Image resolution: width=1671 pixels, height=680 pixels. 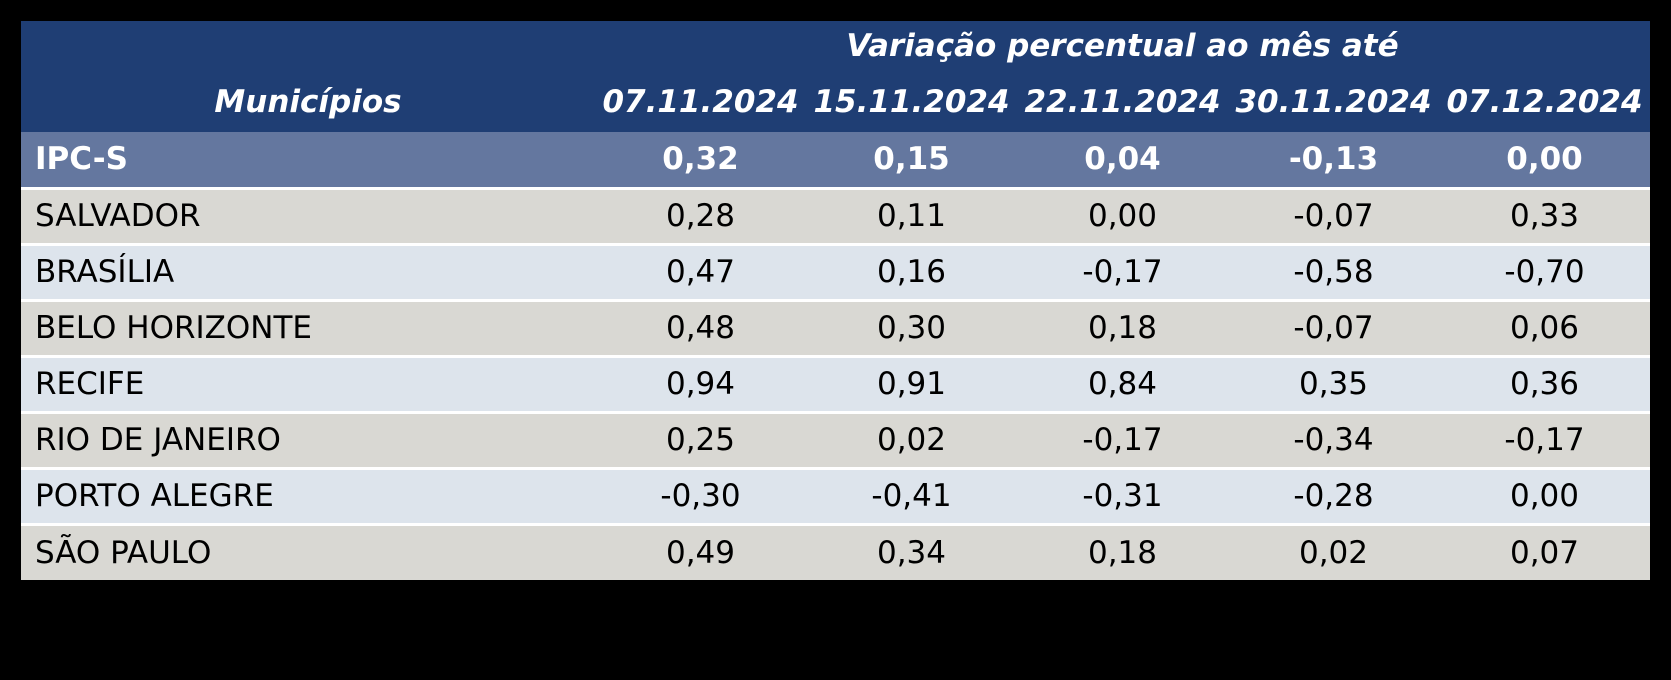 What do you see at coordinates (700, 328) in the screenshot?
I see `cell-value: 0,48` at bounding box center [700, 328].